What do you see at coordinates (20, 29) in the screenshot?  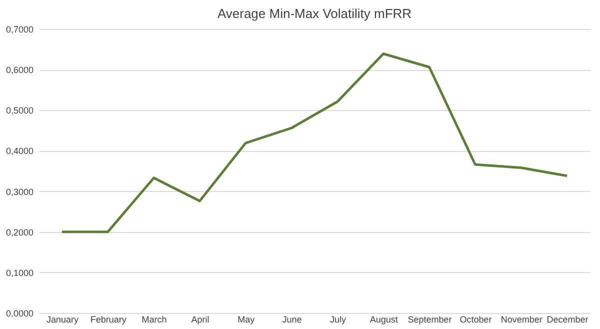 I see `y-tick-label: 0,7000` at bounding box center [20, 29].